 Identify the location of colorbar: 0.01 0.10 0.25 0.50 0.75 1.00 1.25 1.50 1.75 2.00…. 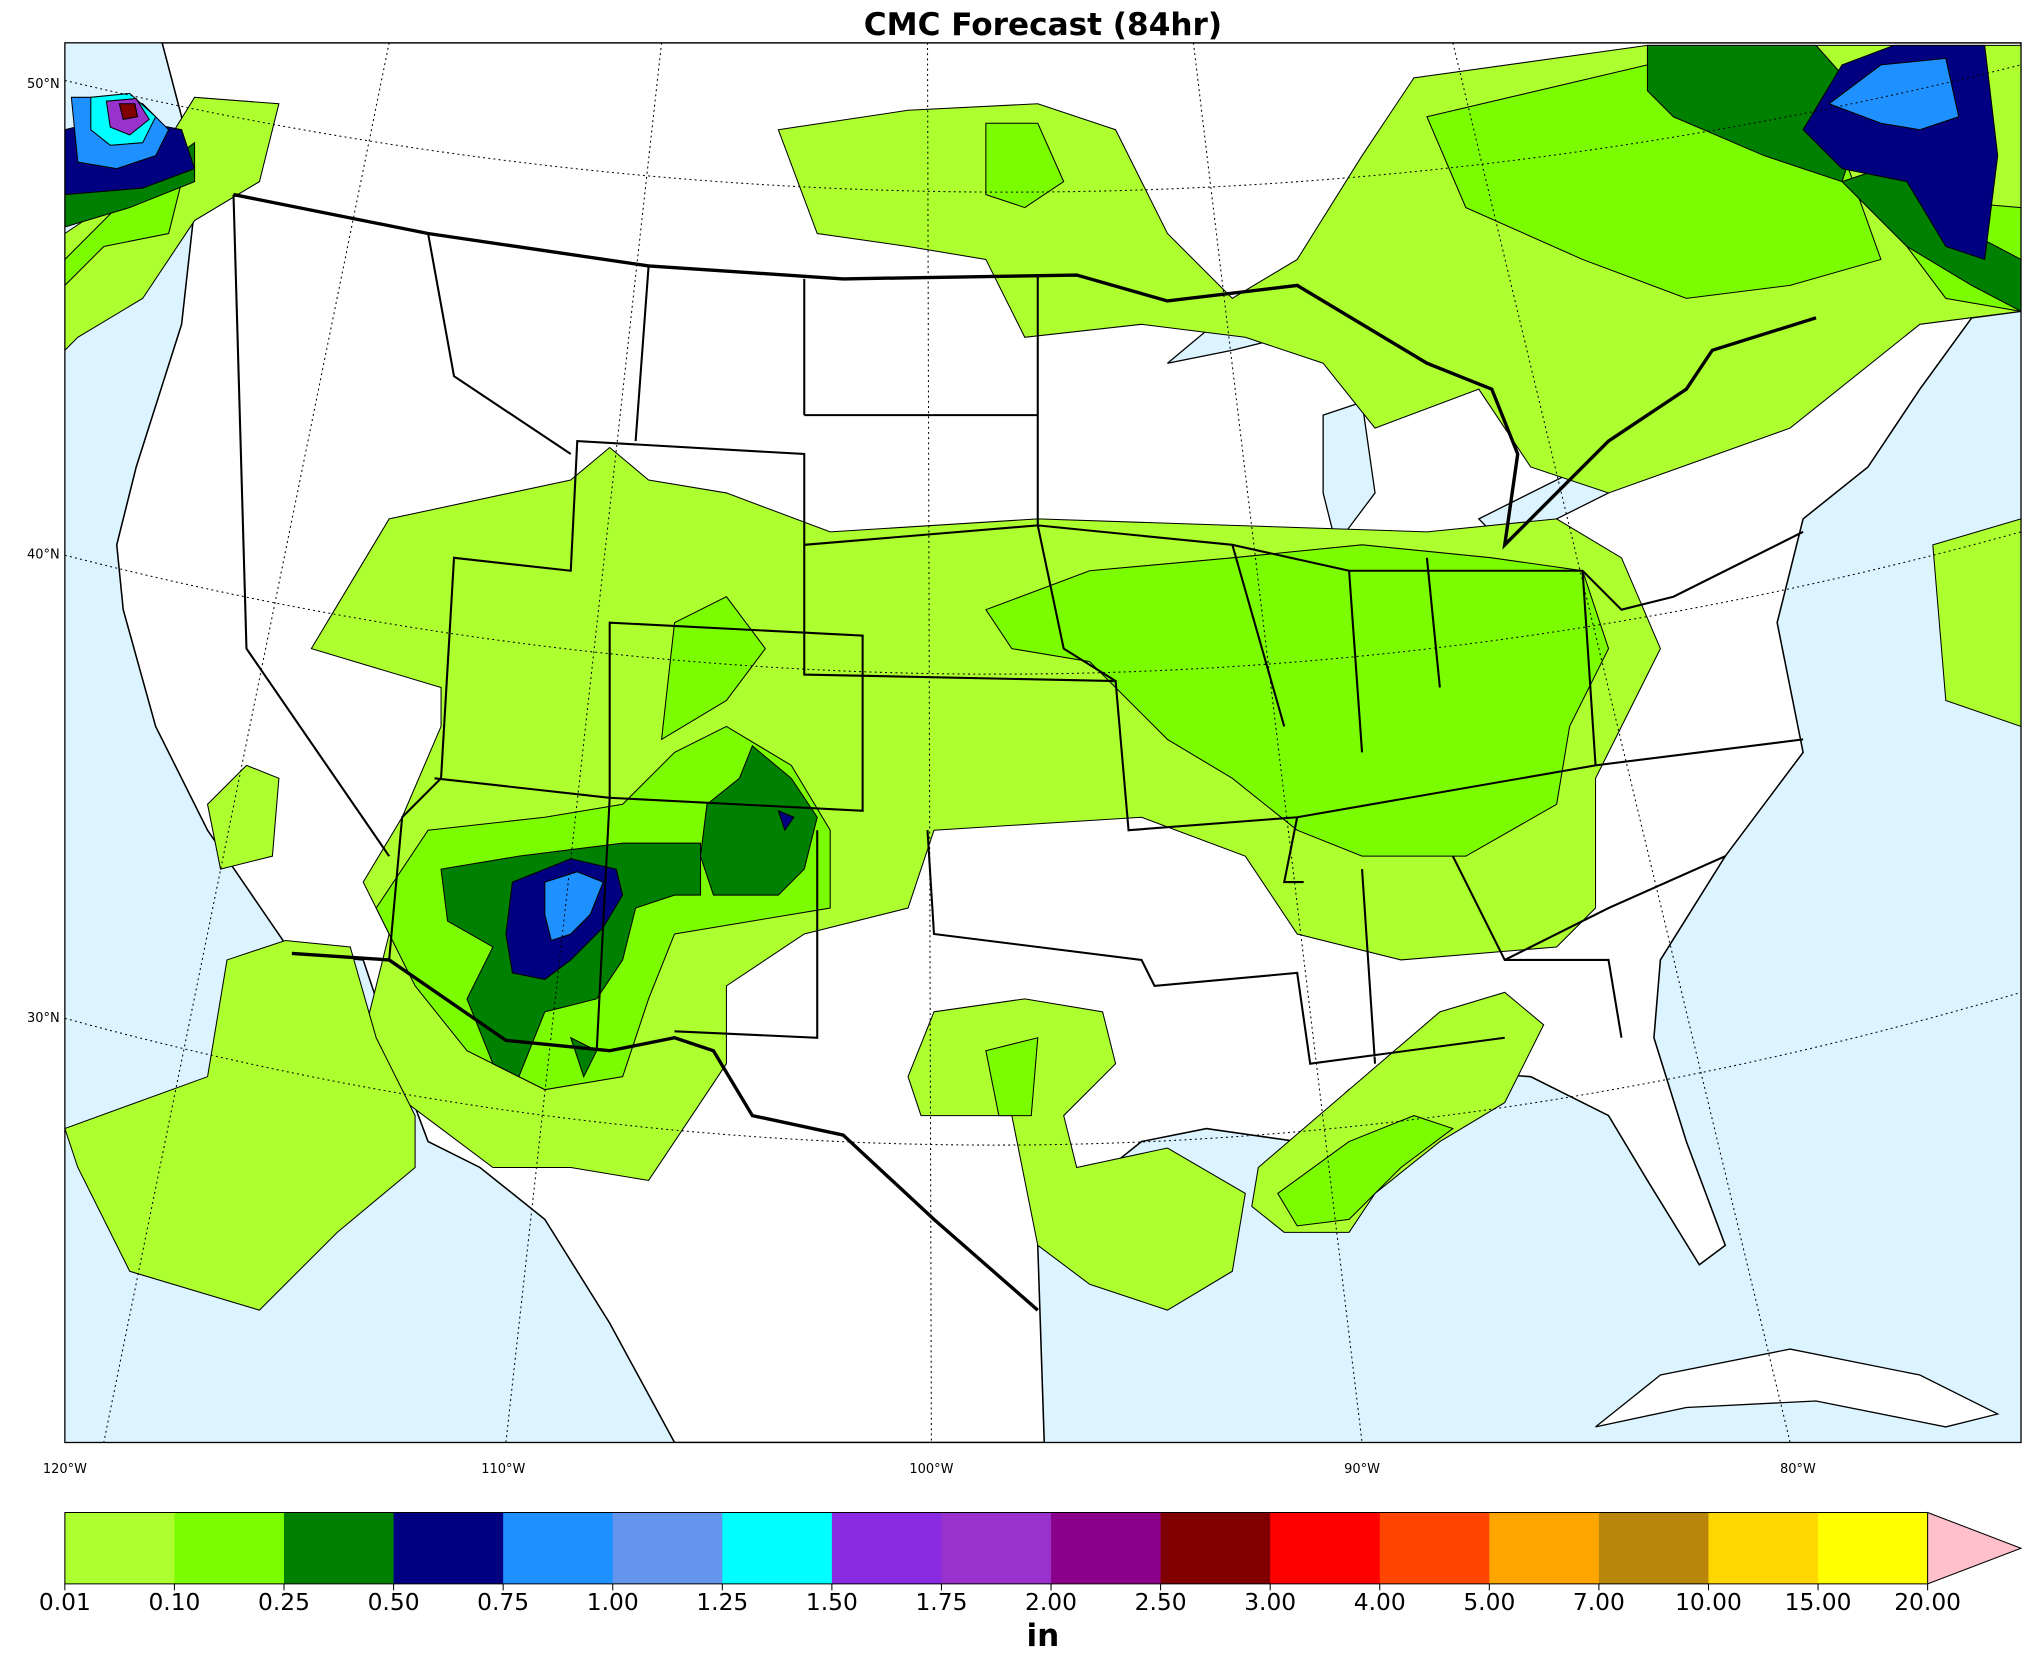
(1031, 1563).